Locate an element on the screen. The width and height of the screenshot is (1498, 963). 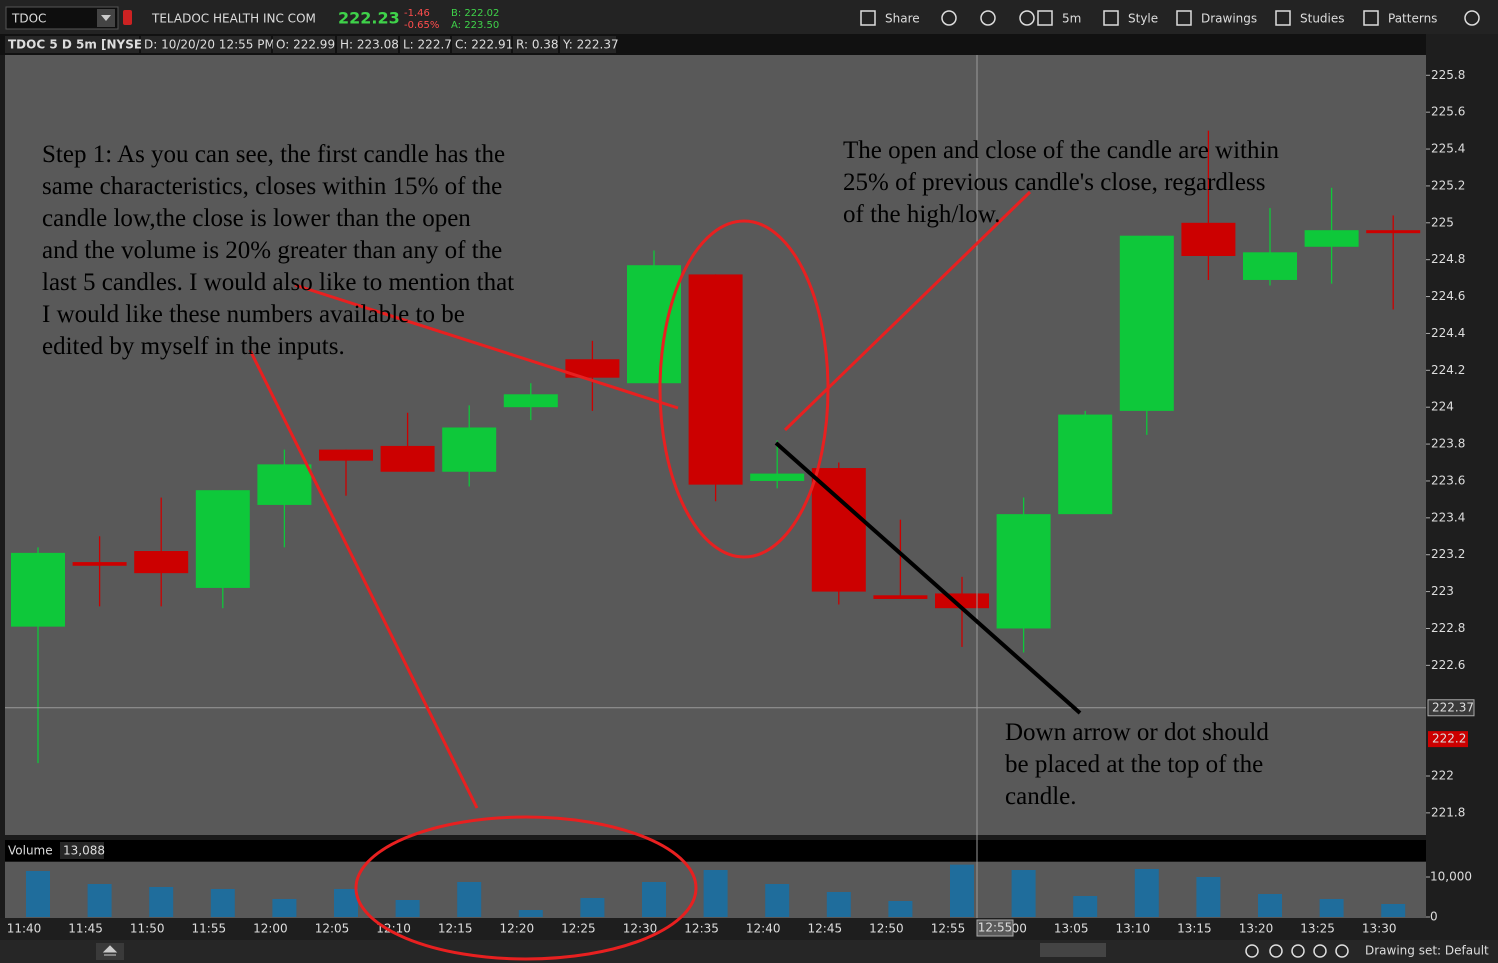
annotation-text: be placed at the top of the is located at coordinates (1134, 764).